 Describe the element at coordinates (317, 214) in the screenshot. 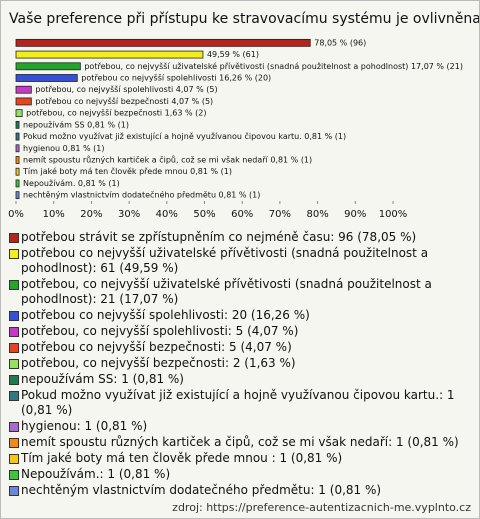

I see `x-tick-label: 80%` at that location.